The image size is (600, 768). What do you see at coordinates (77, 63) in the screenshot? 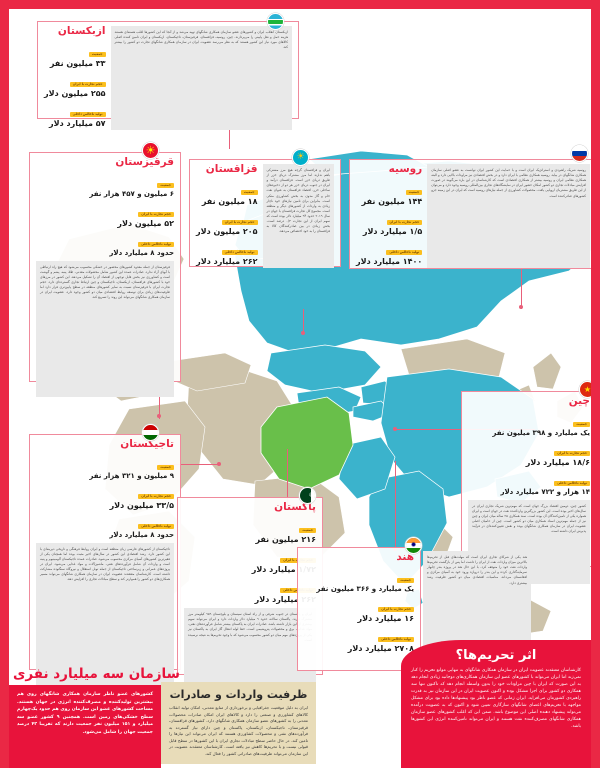
I see `stat-value-population: ۳۳ میلیون نفر` at bounding box center [77, 63].